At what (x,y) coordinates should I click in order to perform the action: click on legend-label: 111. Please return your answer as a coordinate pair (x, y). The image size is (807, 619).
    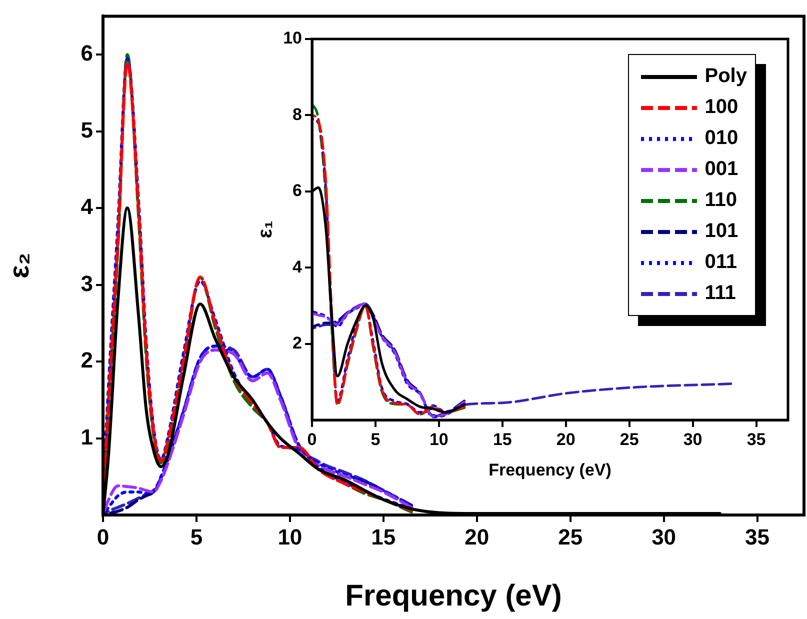
    Looking at the image, I should click on (720, 293).